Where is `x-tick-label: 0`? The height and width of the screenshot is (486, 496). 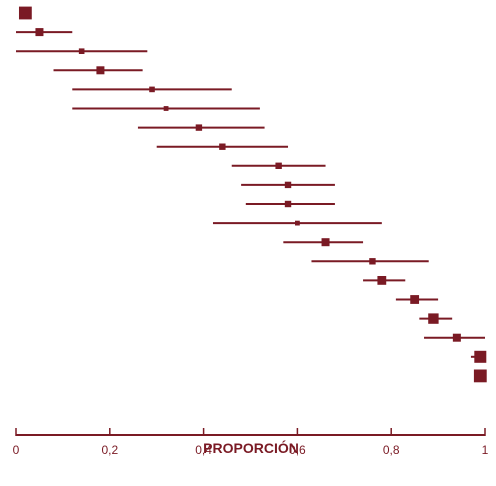 x-tick-label: 0 is located at coordinates (16, 450).